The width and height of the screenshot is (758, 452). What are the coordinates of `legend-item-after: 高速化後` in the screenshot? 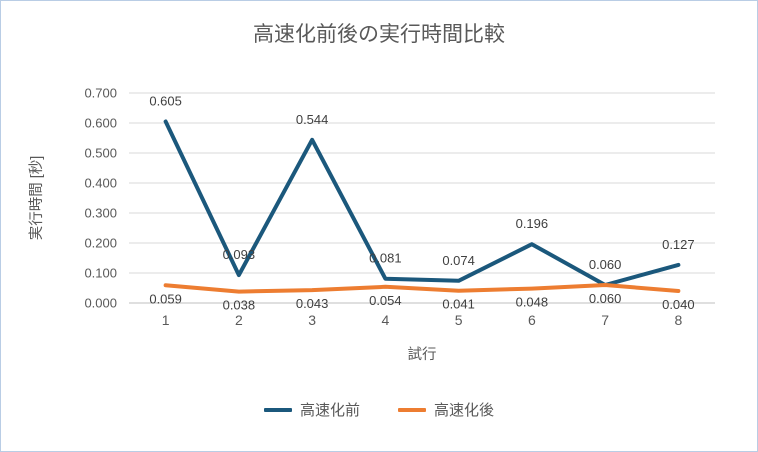 It's located at (446, 409).